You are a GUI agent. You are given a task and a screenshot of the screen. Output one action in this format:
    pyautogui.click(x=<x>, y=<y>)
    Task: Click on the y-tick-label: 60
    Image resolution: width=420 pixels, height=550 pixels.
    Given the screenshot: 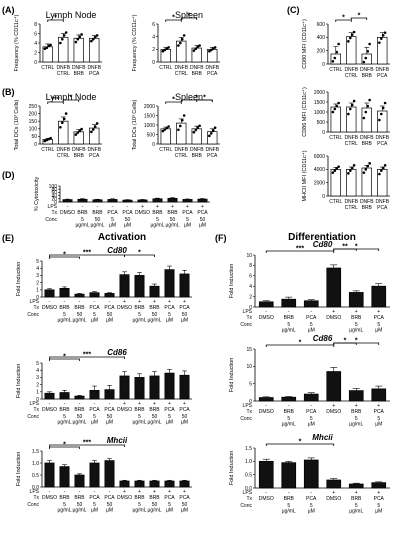 What is the action you would take?
    pyautogui.click(x=54, y=193)
    